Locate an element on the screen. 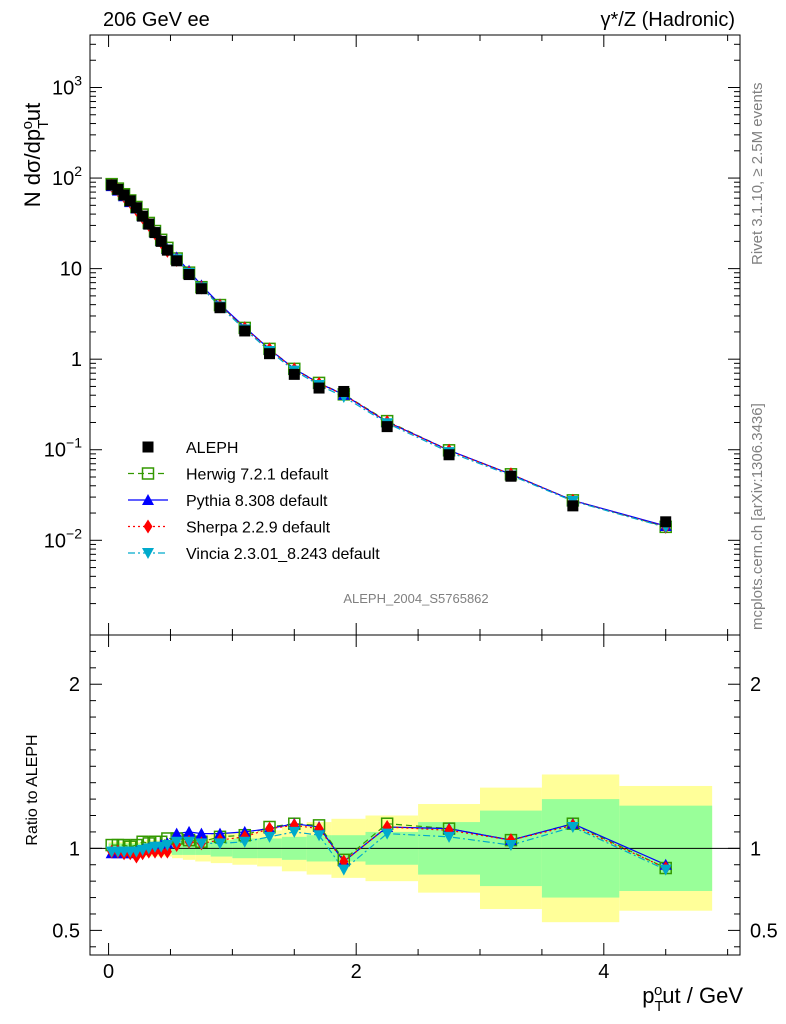 The width and height of the screenshot is (786, 1024). header-left: 206 GeV ee is located at coordinates (156, 20).